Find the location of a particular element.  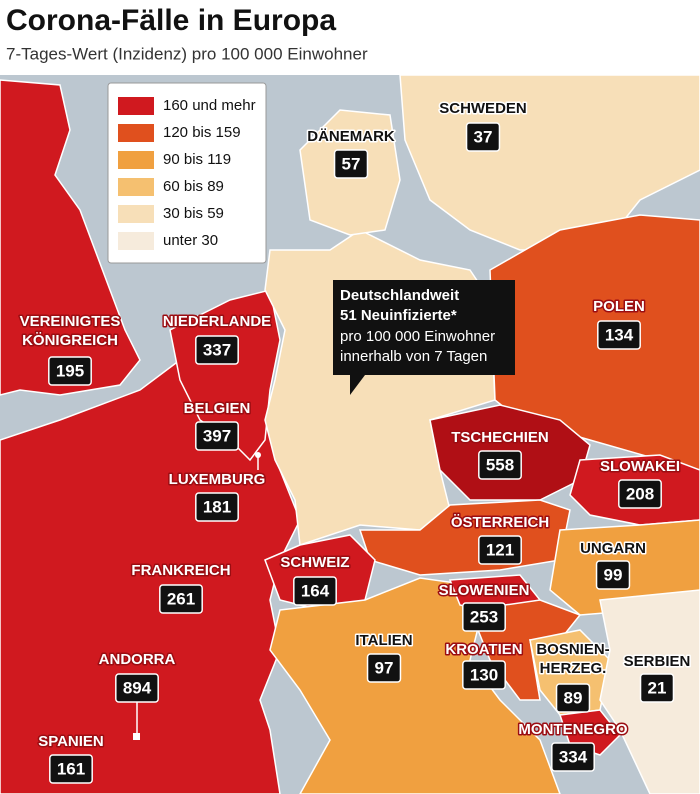

legend-label: 60 bis 89 is located at coordinates (193, 186).